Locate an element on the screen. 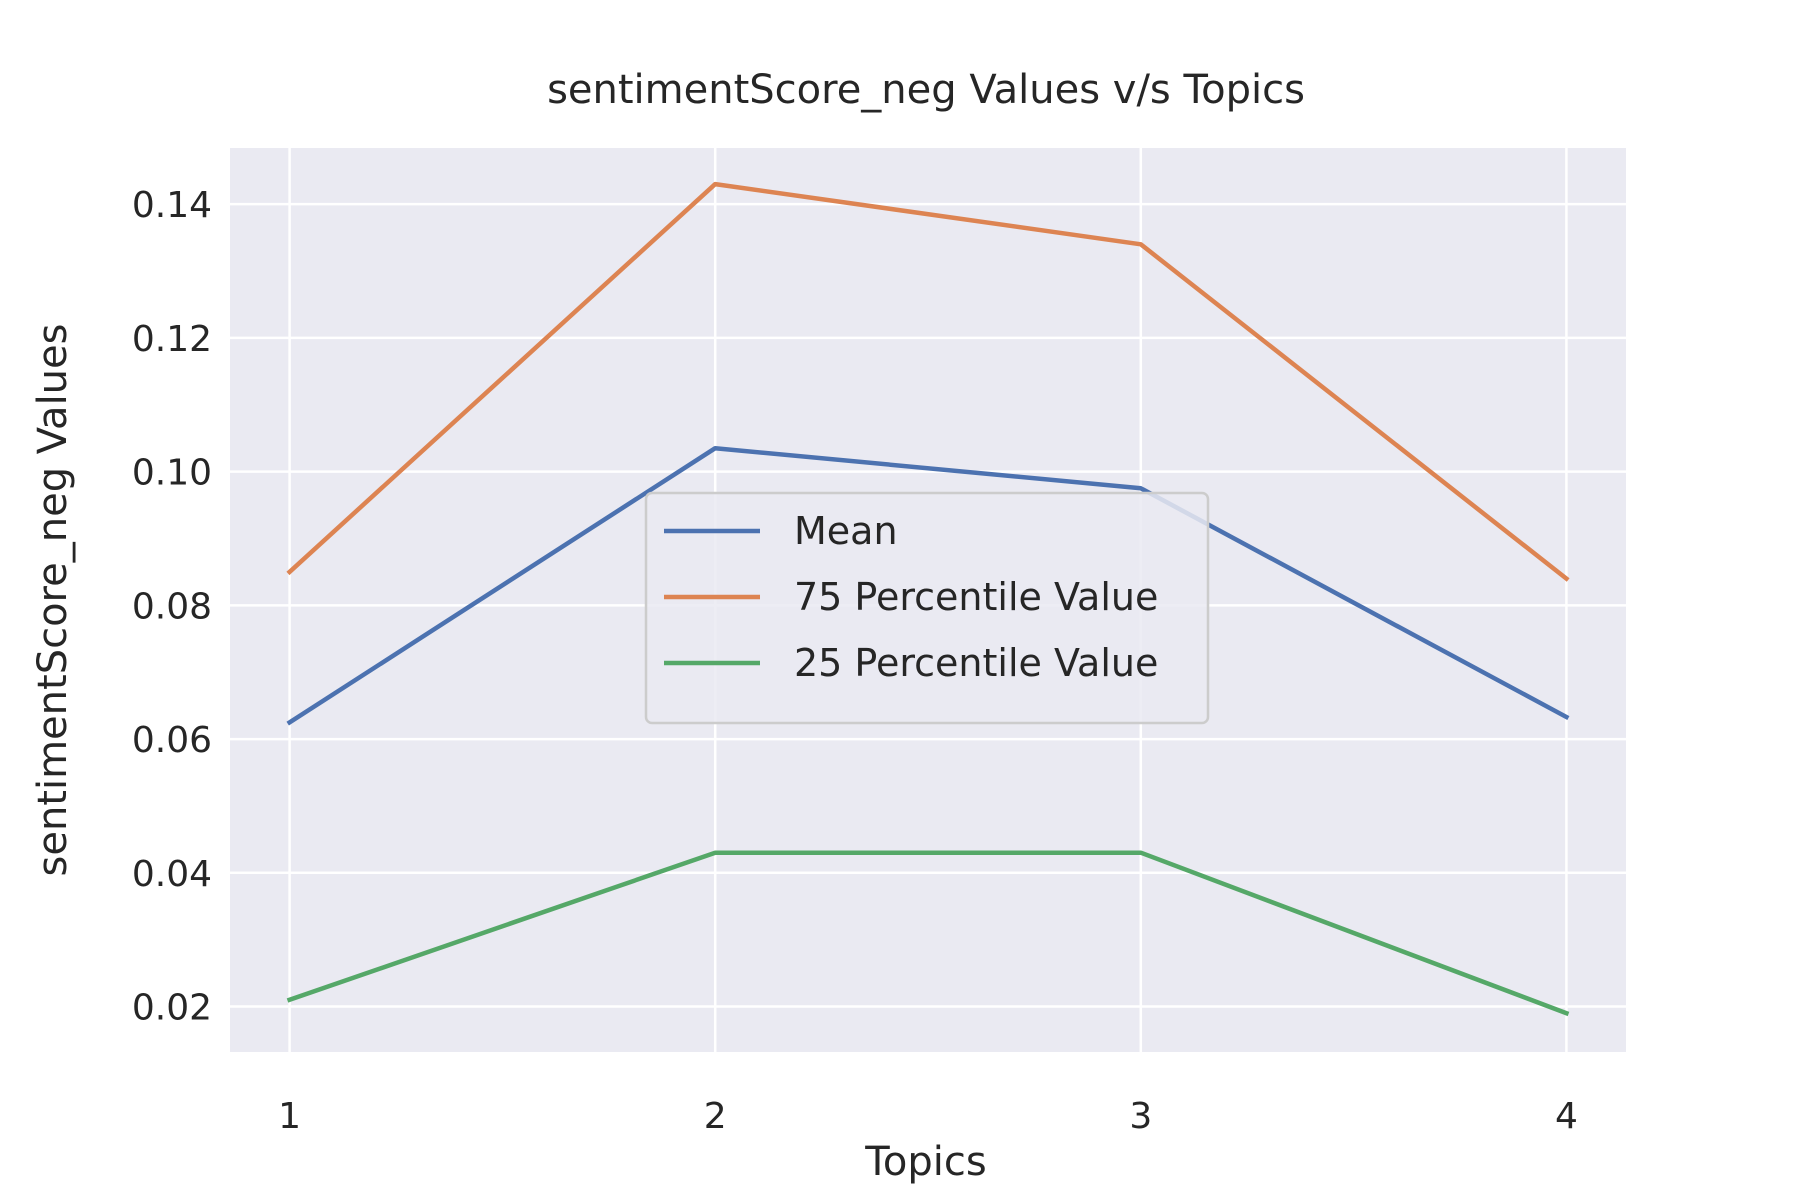 The image size is (1800, 1200). y-tick-labels: 0.02 0.04 0.06 0.08 0.10 0.12 0.14 is located at coordinates (172, 606).